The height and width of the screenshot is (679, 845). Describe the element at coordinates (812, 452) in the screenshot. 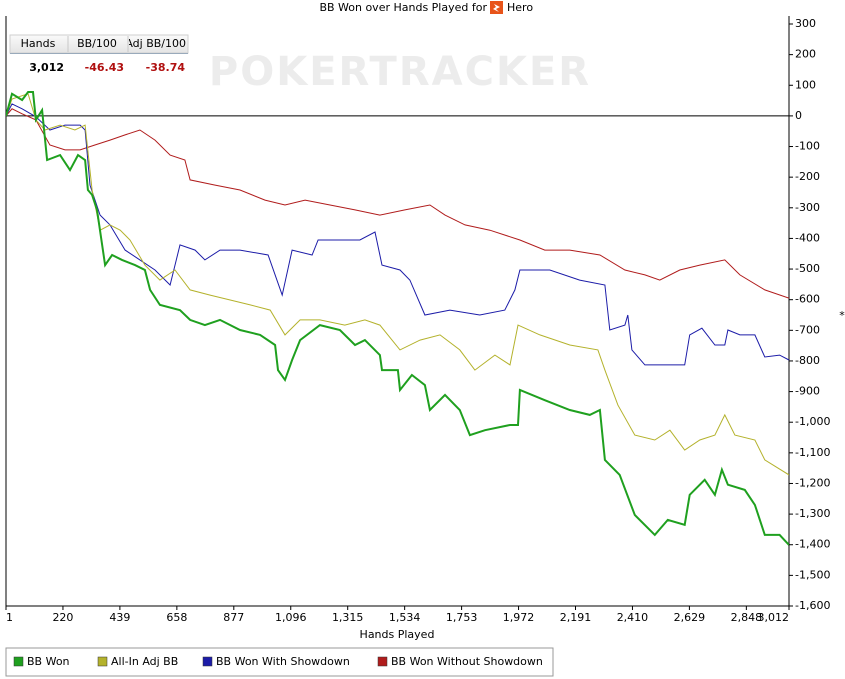

I see `y-tick-label: -1,100` at that location.